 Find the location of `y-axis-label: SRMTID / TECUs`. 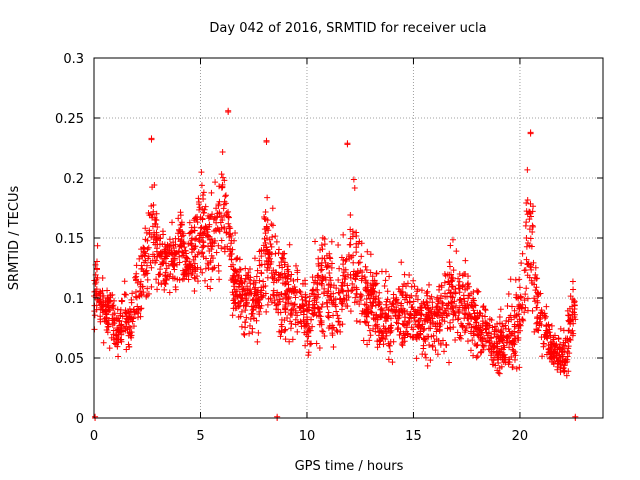

y-axis-label: SRMTID / TECUs is located at coordinates (14, 238).